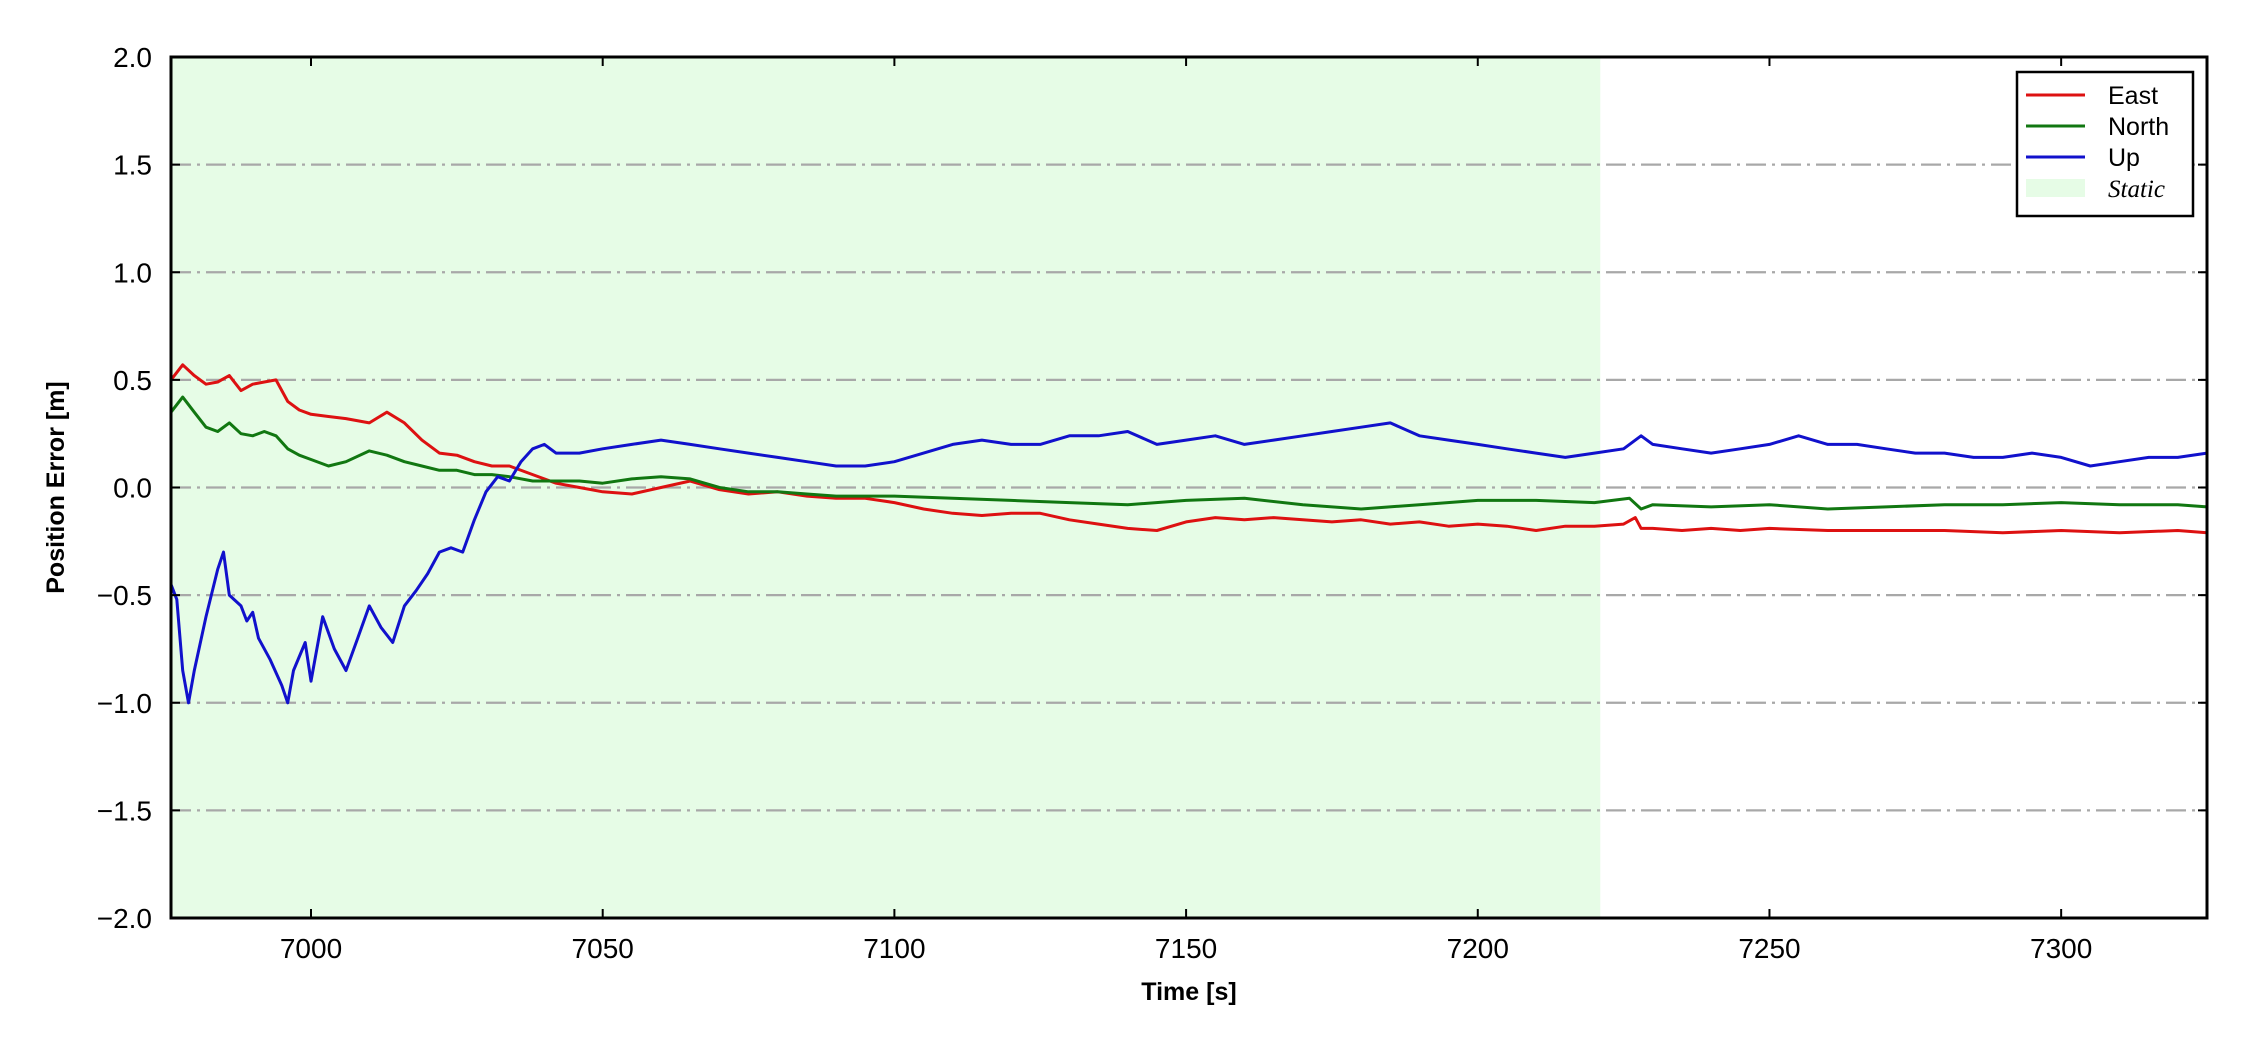 The image size is (2250, 1050). I want to click on y-tick-label: −1.0, so click(124, 703).